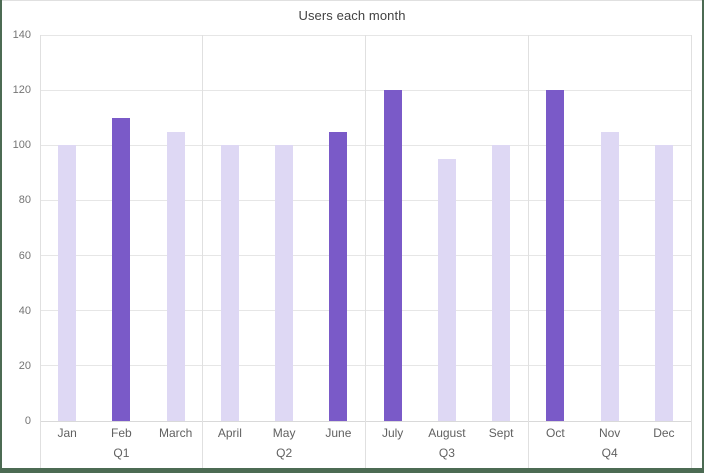  Describe the element at coordinates (447, 433) in the screenshot. I see `x-tick-label-august: August` at that location.